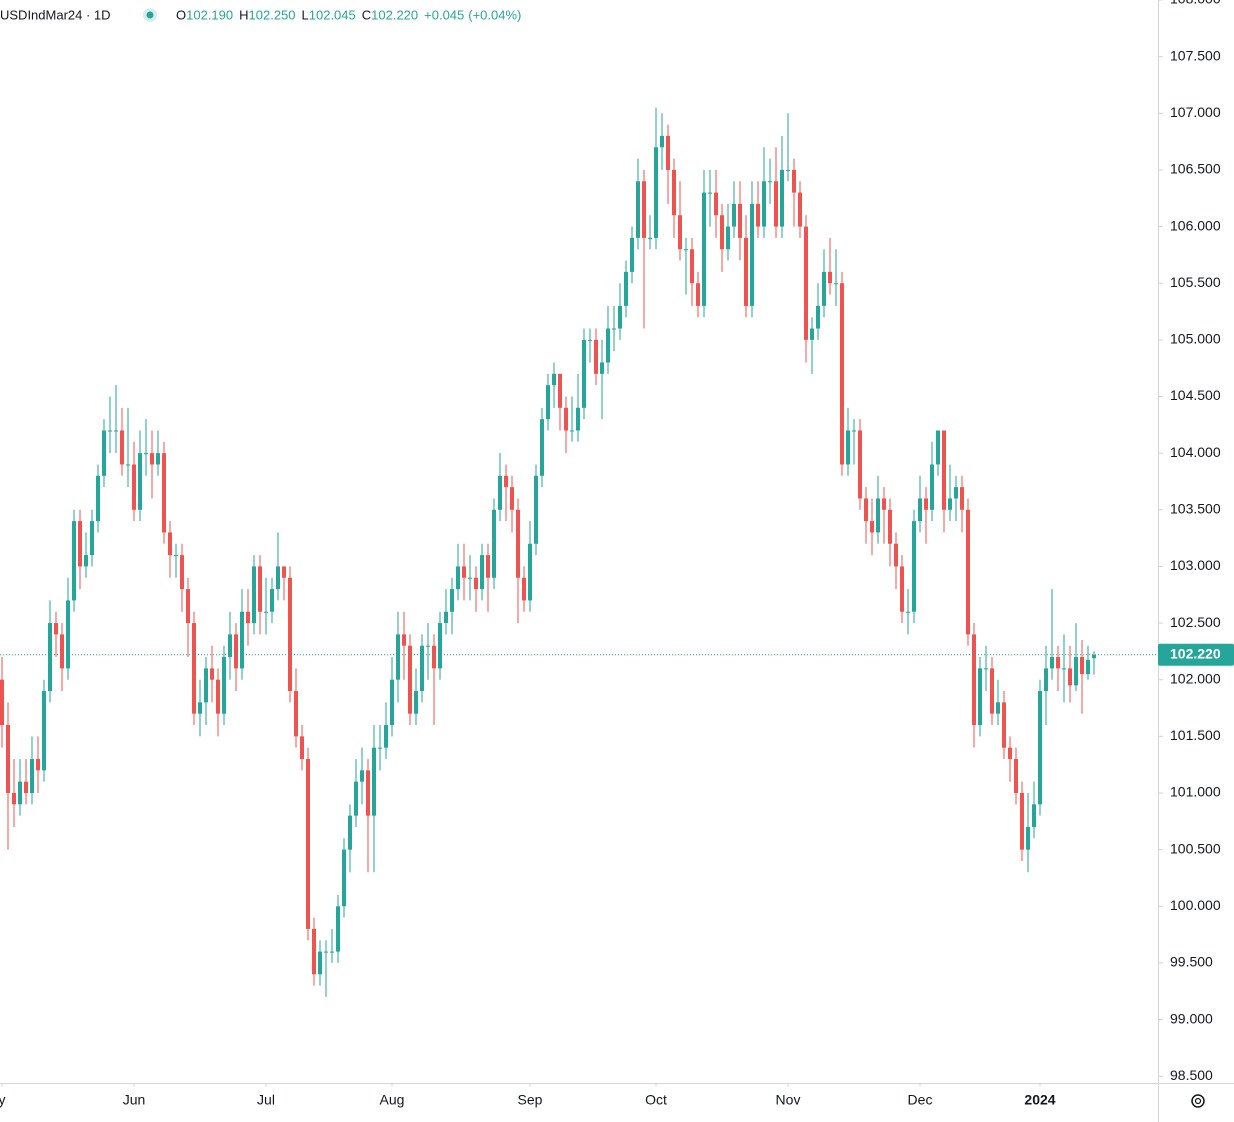 This screenshot has height=1122, width=1234. I want to click on y-tick-label: 100.000, so click(1195, 905).